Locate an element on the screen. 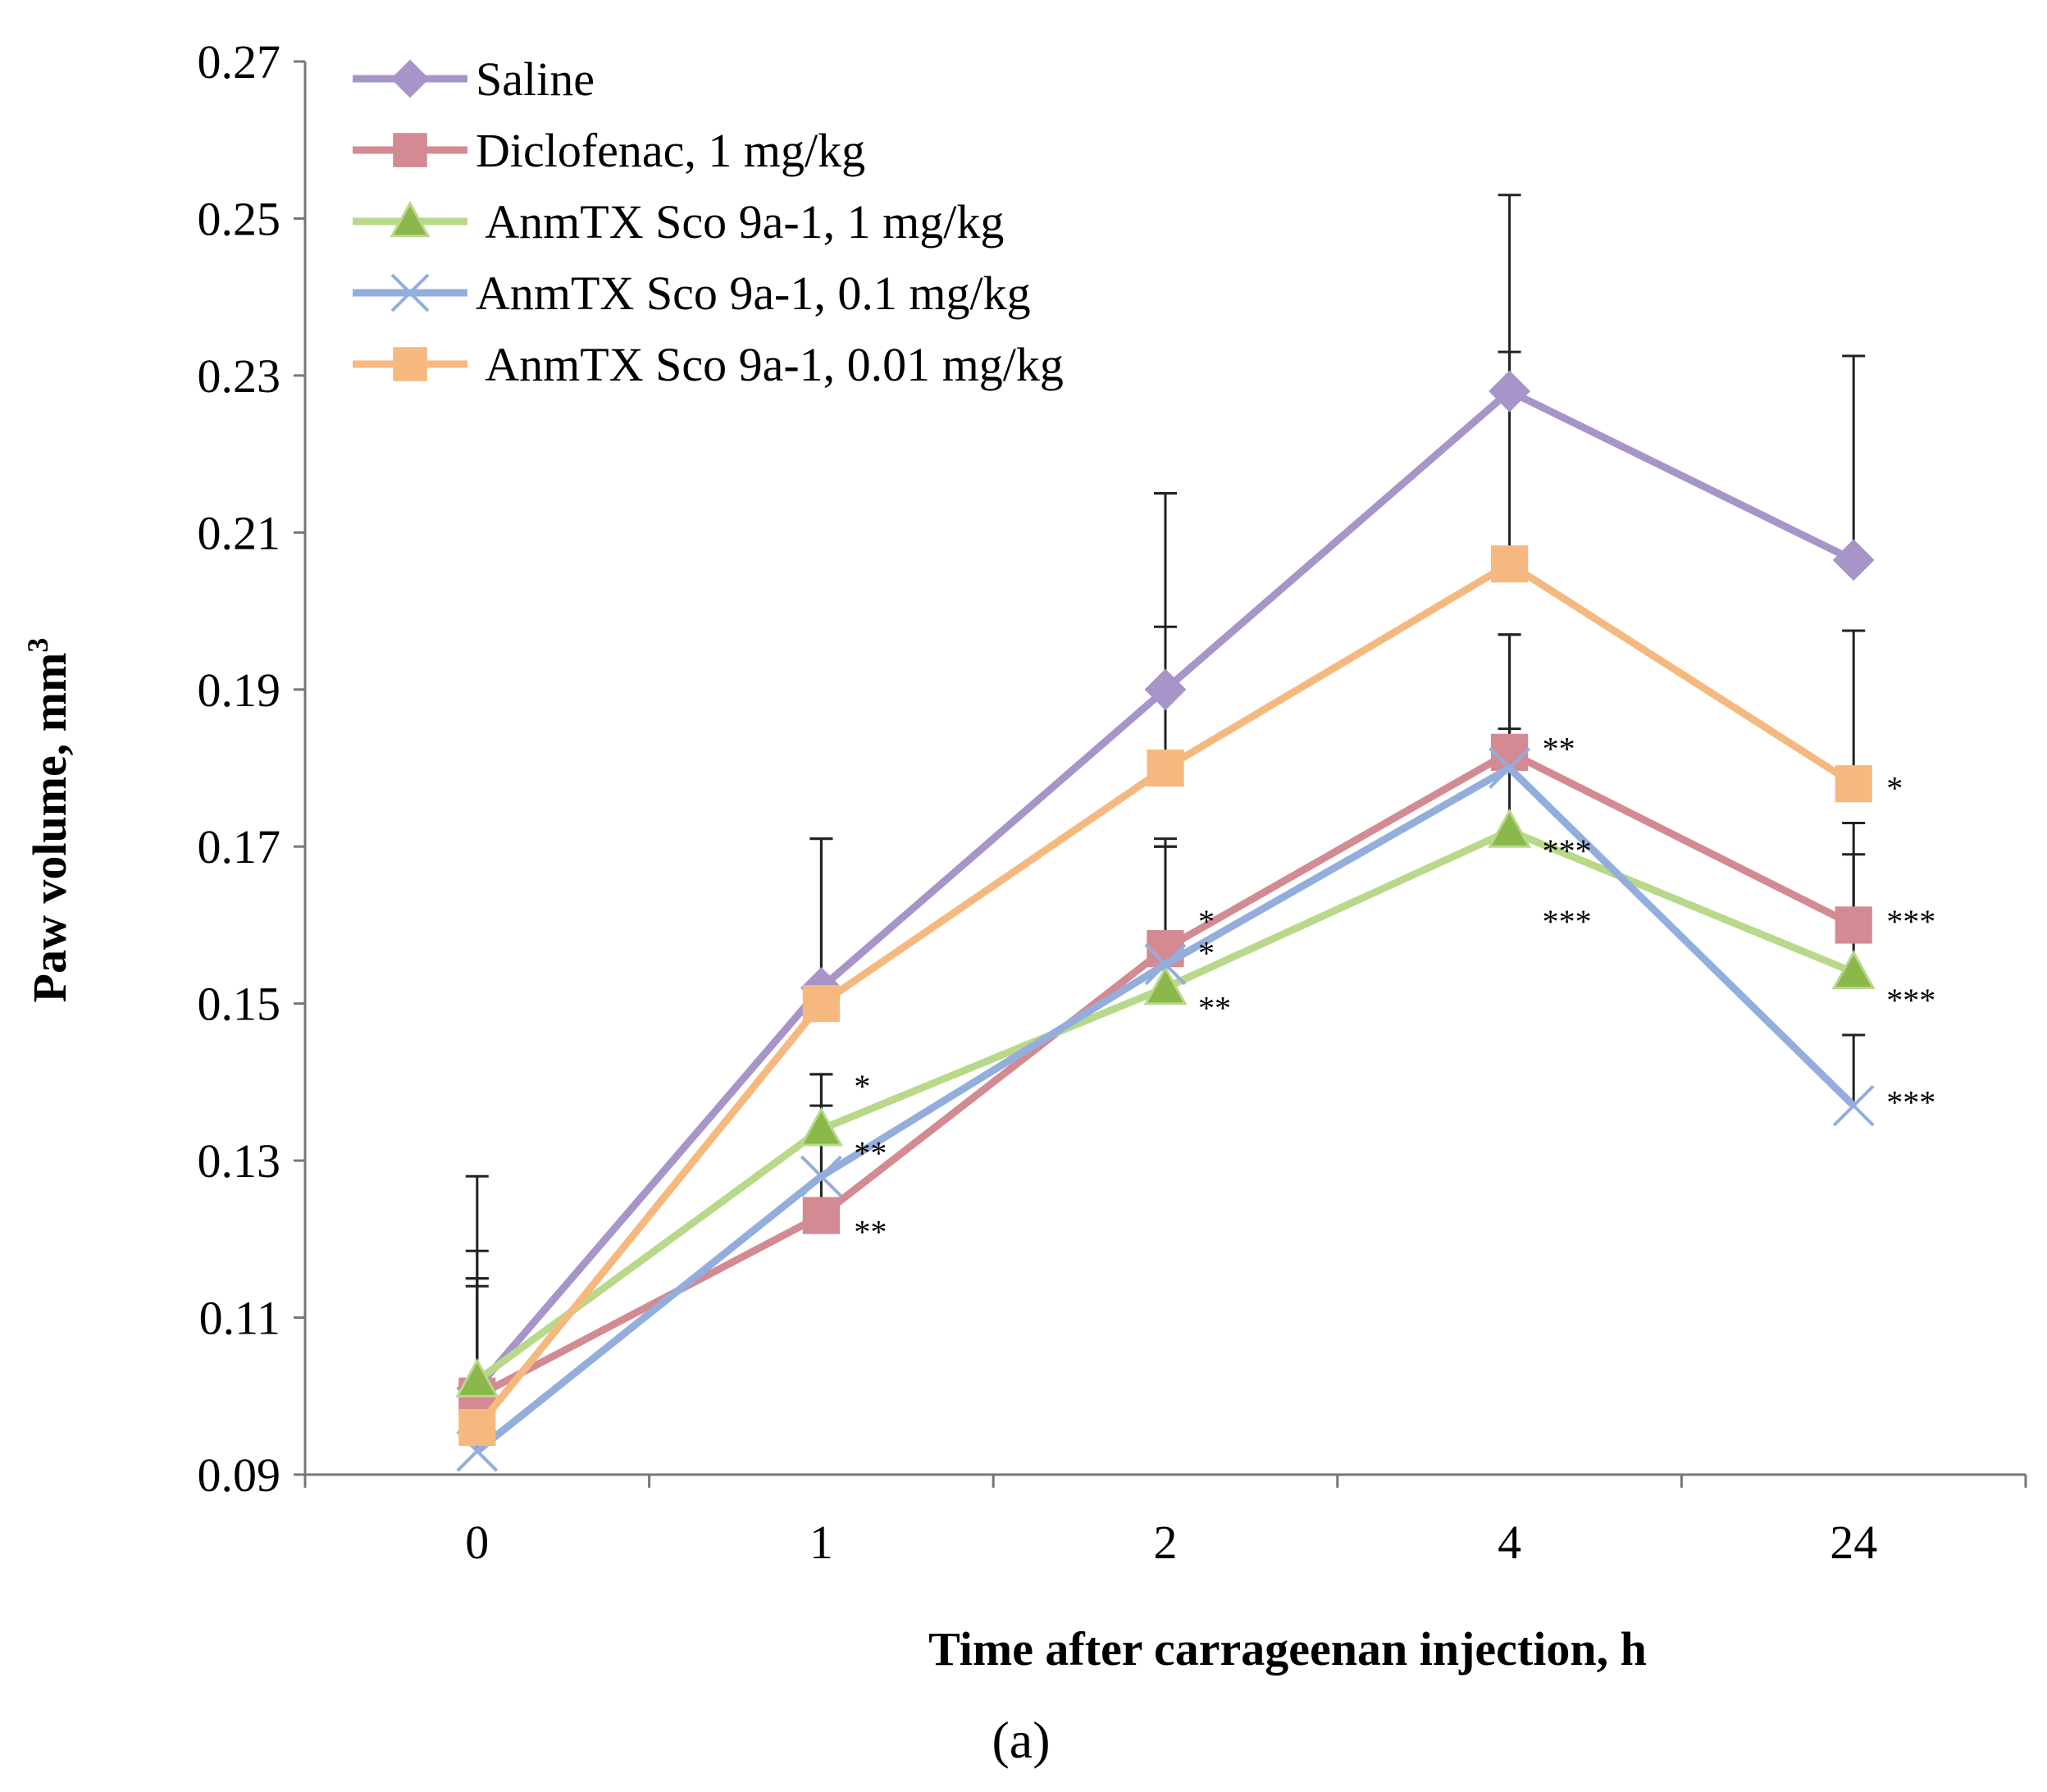 The width and height of the screenshot is (2047, 1792). legend-item: AnmTX Sco 9a-1, 0.1 mg/kg is located at coordinates (692, 293).